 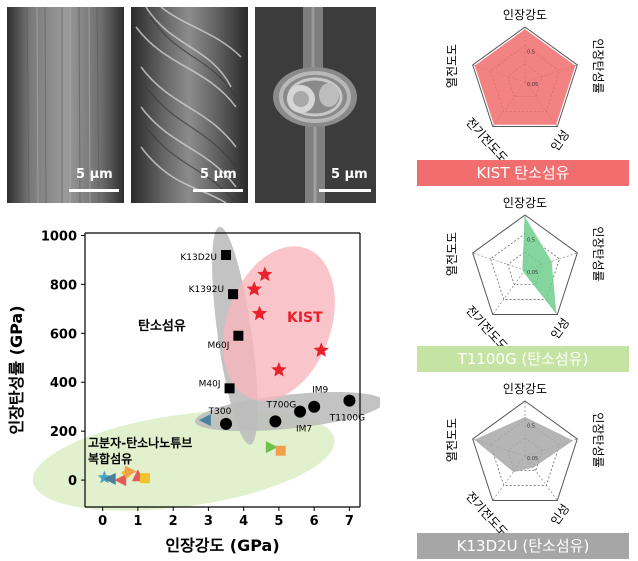 What do you see at coordinates (72, 481) in the screenshot?
I see `y-tick-label: 0` at bounding box center [72, 481].